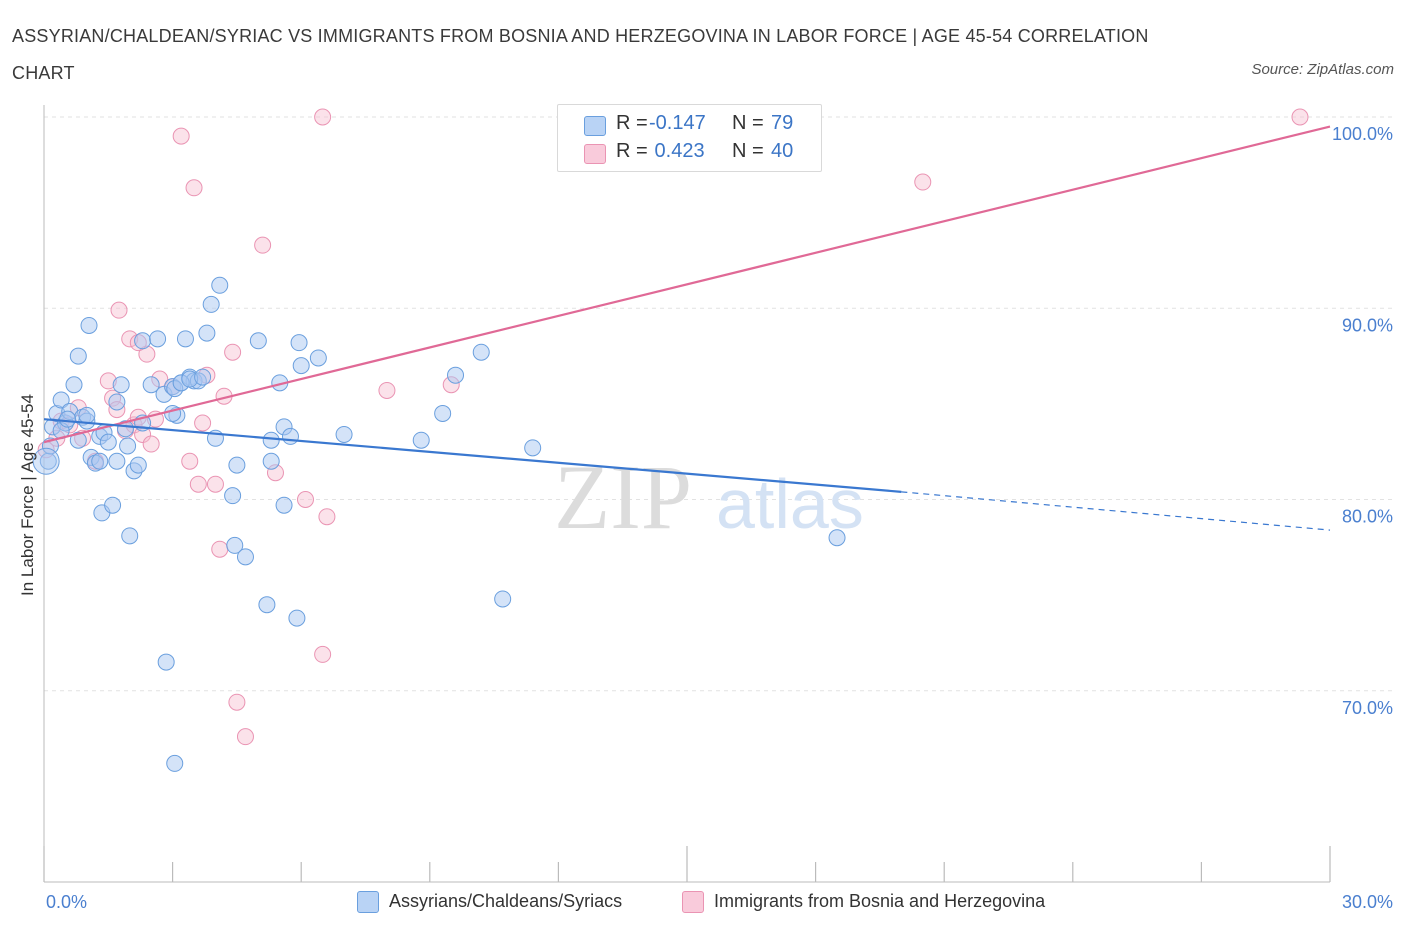  Describe the element at coordinates (1367, 517) in the screenshot. I see `y-tick-label: 80.0%` at that location.